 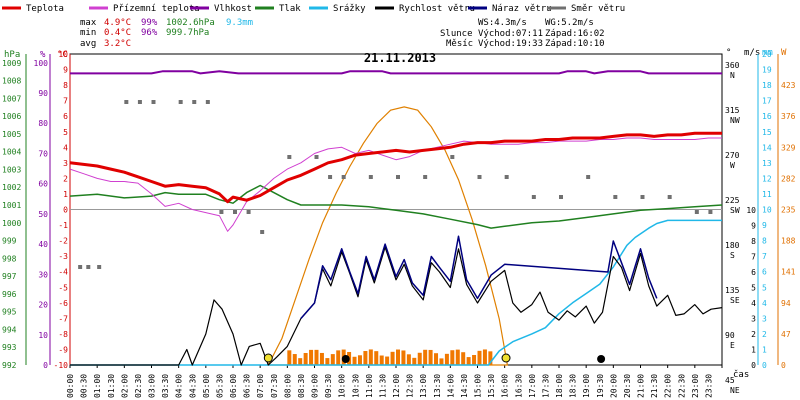 What do you see at coordinates (9, 294) in the screenshot?
I see `tick-hpa: 996` at bounding box center [9, 294].